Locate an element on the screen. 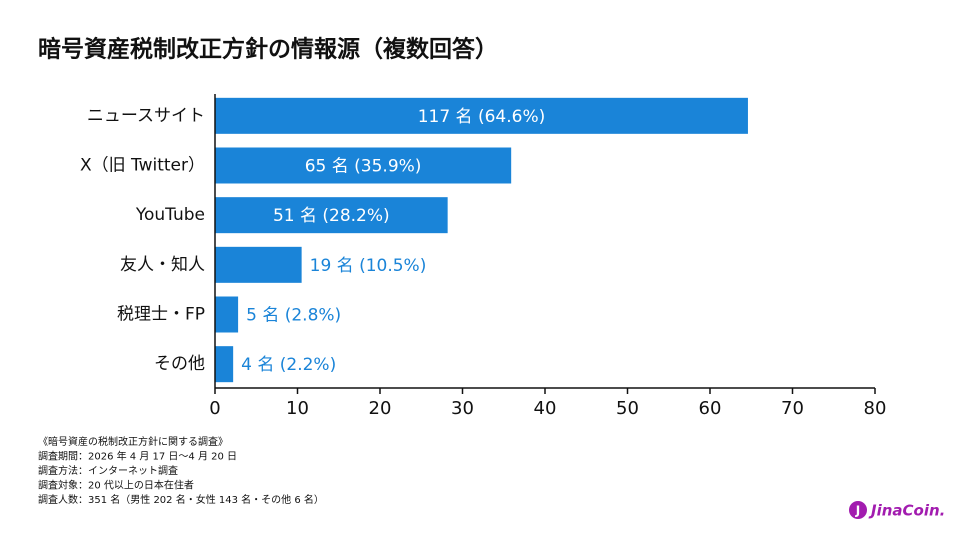  value-label: 19 名 (10.5%) is located at coordinates (368, 266).